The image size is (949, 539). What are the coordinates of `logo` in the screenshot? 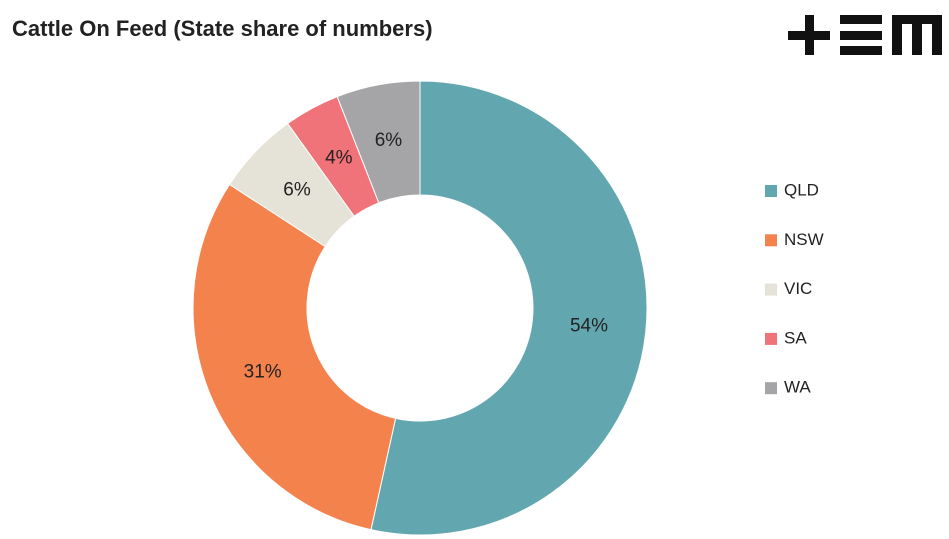 It's located at (865, 35).